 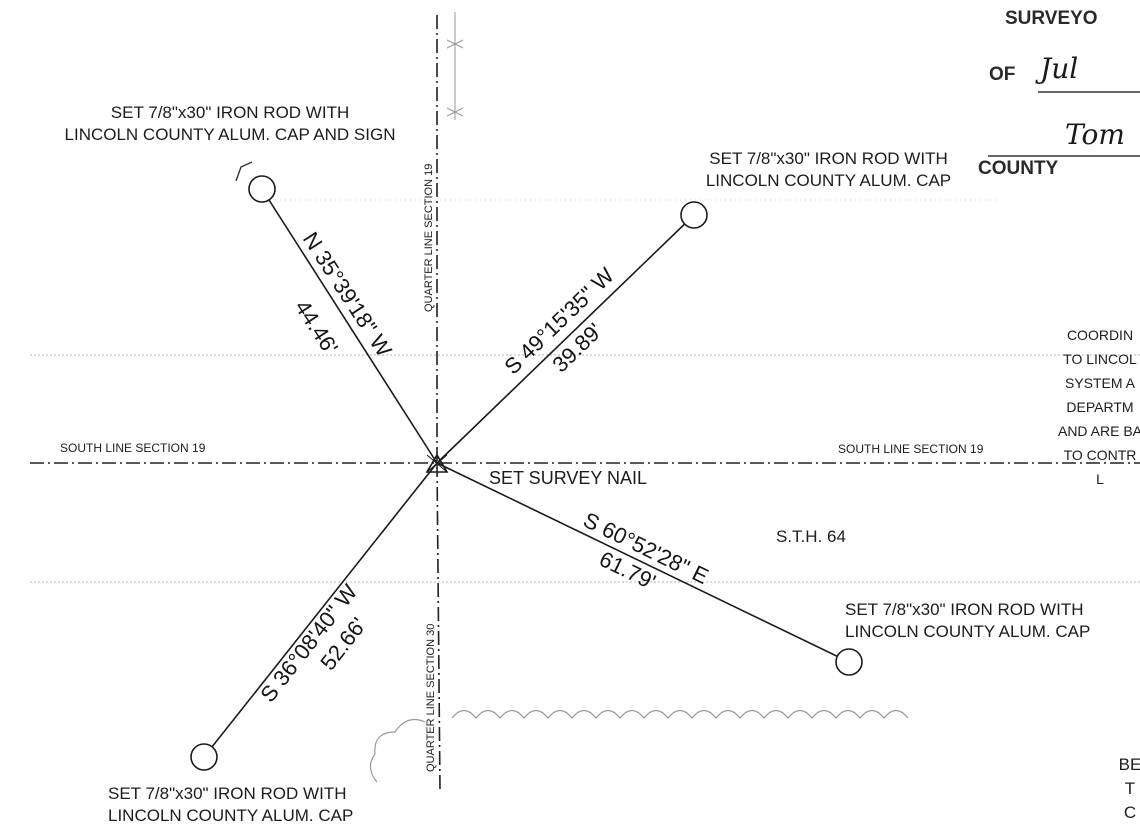 What do you see at coordinates (1018, 168) in the screenshot?
I see `title-county: COUNTY` at bounding box center [1018, 168].